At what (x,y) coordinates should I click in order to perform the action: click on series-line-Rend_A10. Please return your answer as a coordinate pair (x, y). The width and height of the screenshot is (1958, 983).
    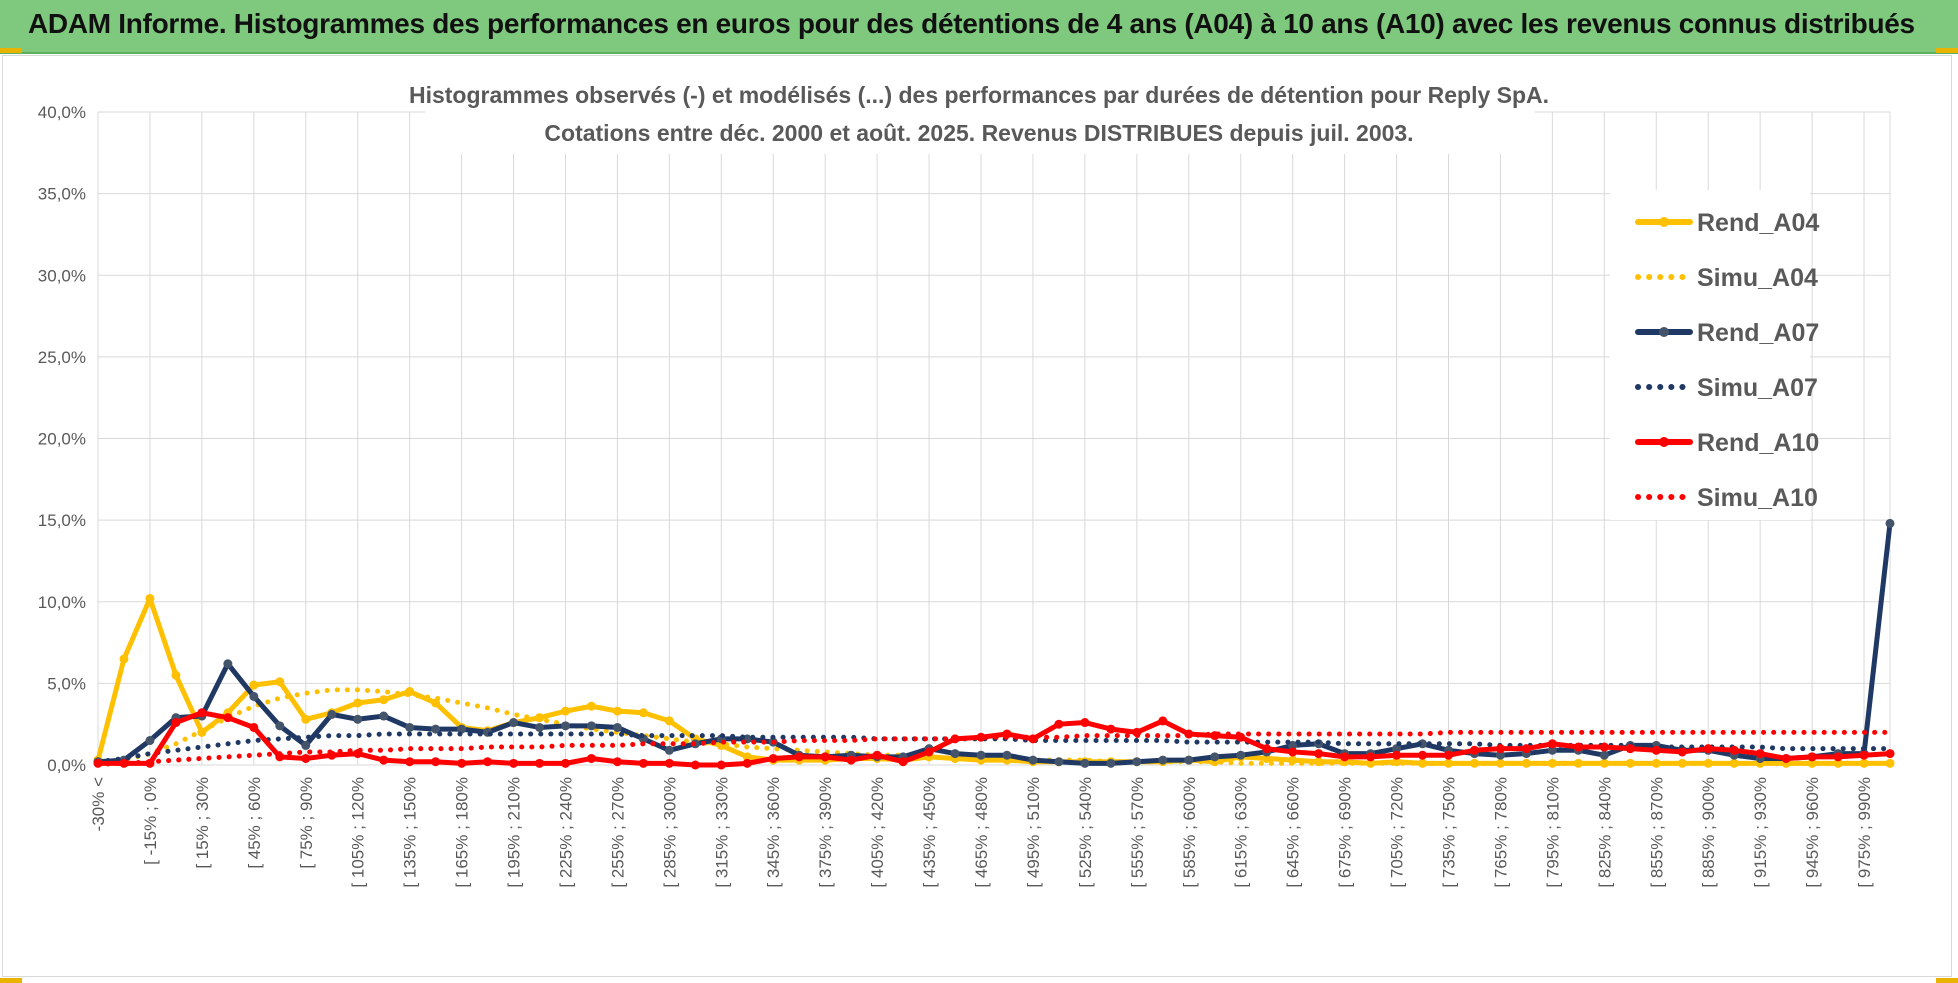
    Looking at the image, I should click on (994, 739).